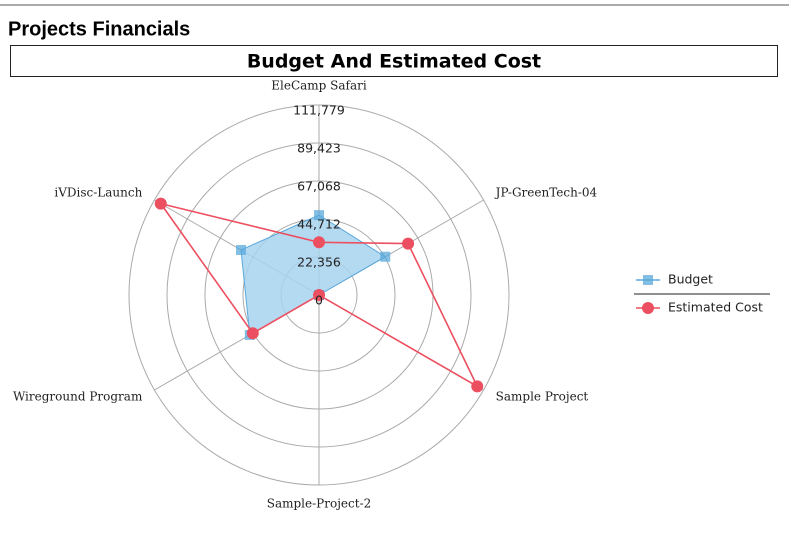 The width and height of the screenshot is (789, 534). I want to click on category-label: EleCamp Safari, so click(319, 86).